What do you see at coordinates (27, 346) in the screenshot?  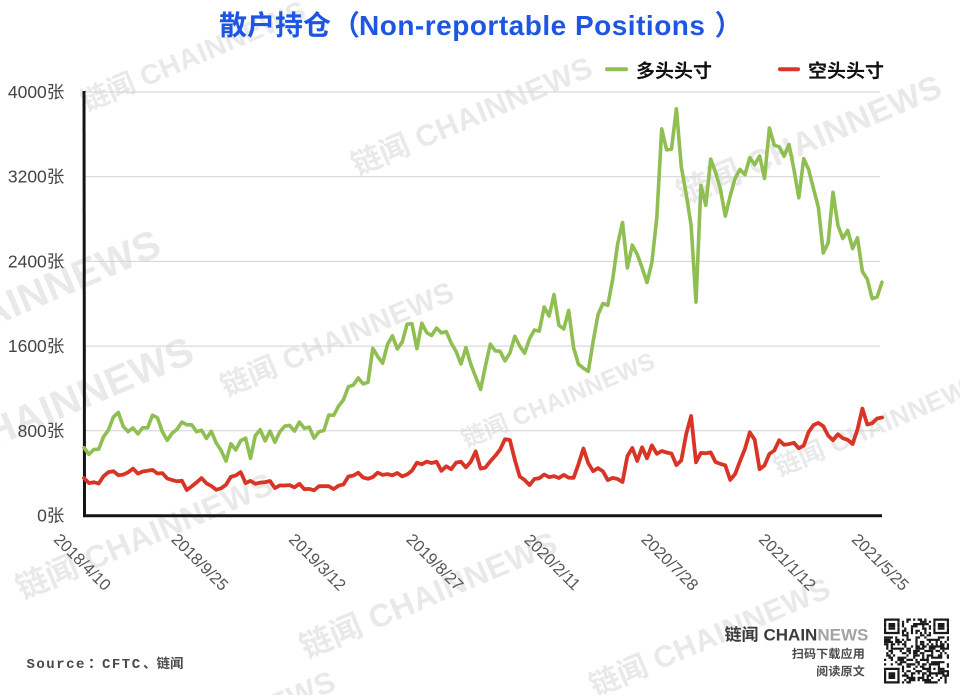 I see `svg-text: 1600` at bounding box center [27, 346].